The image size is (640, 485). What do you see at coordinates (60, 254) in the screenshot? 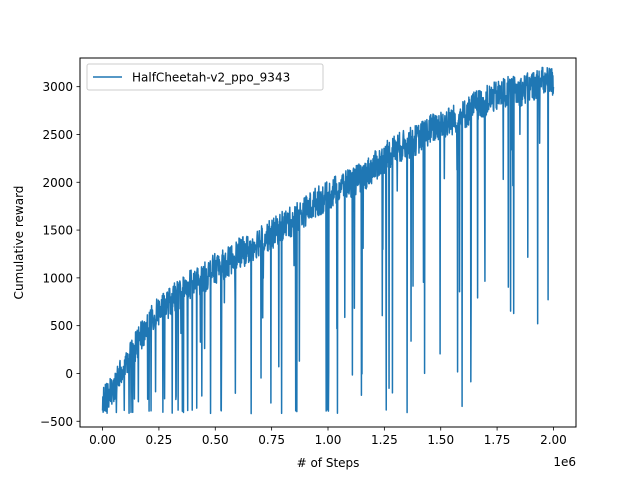
I see `y-axis-ticks: −500 0 500 1000 1500 2000 2500 3000` at bounding box center [60, 254].